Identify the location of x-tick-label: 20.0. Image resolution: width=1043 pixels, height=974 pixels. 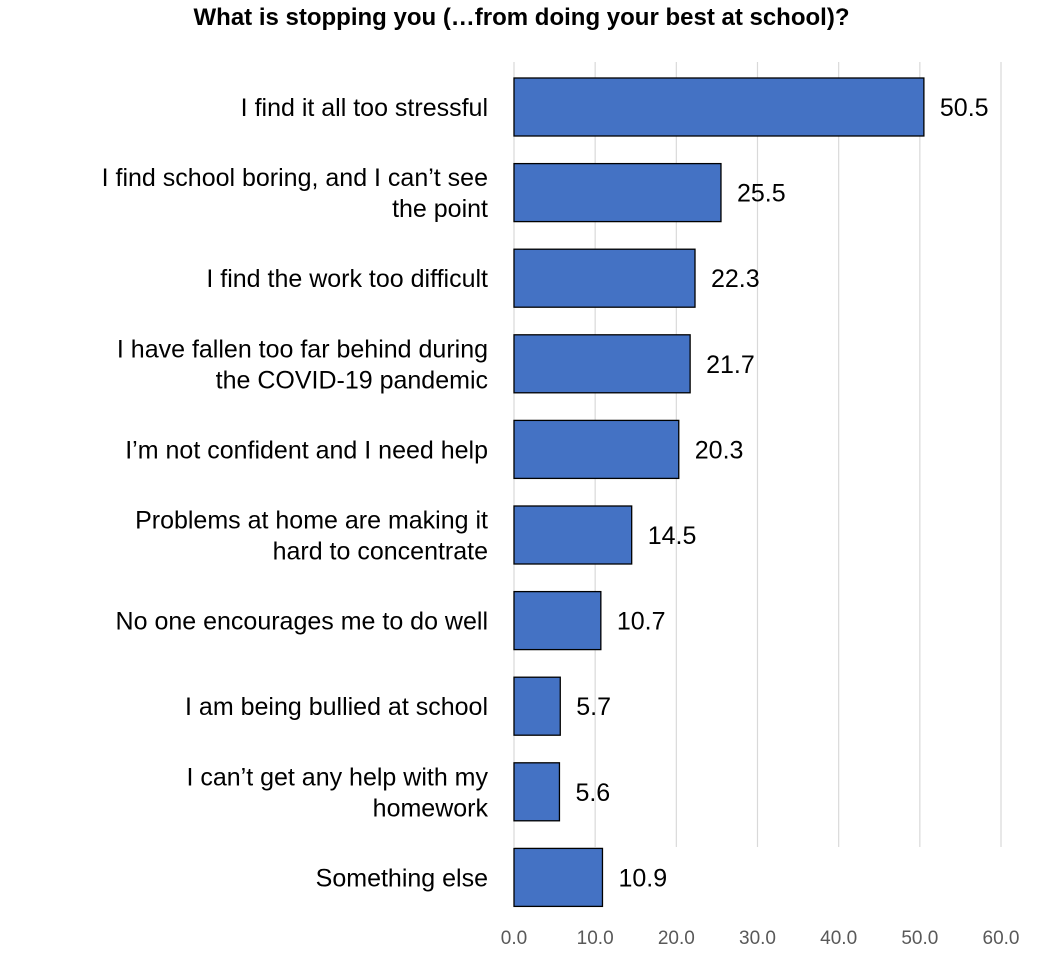
(676, 938).